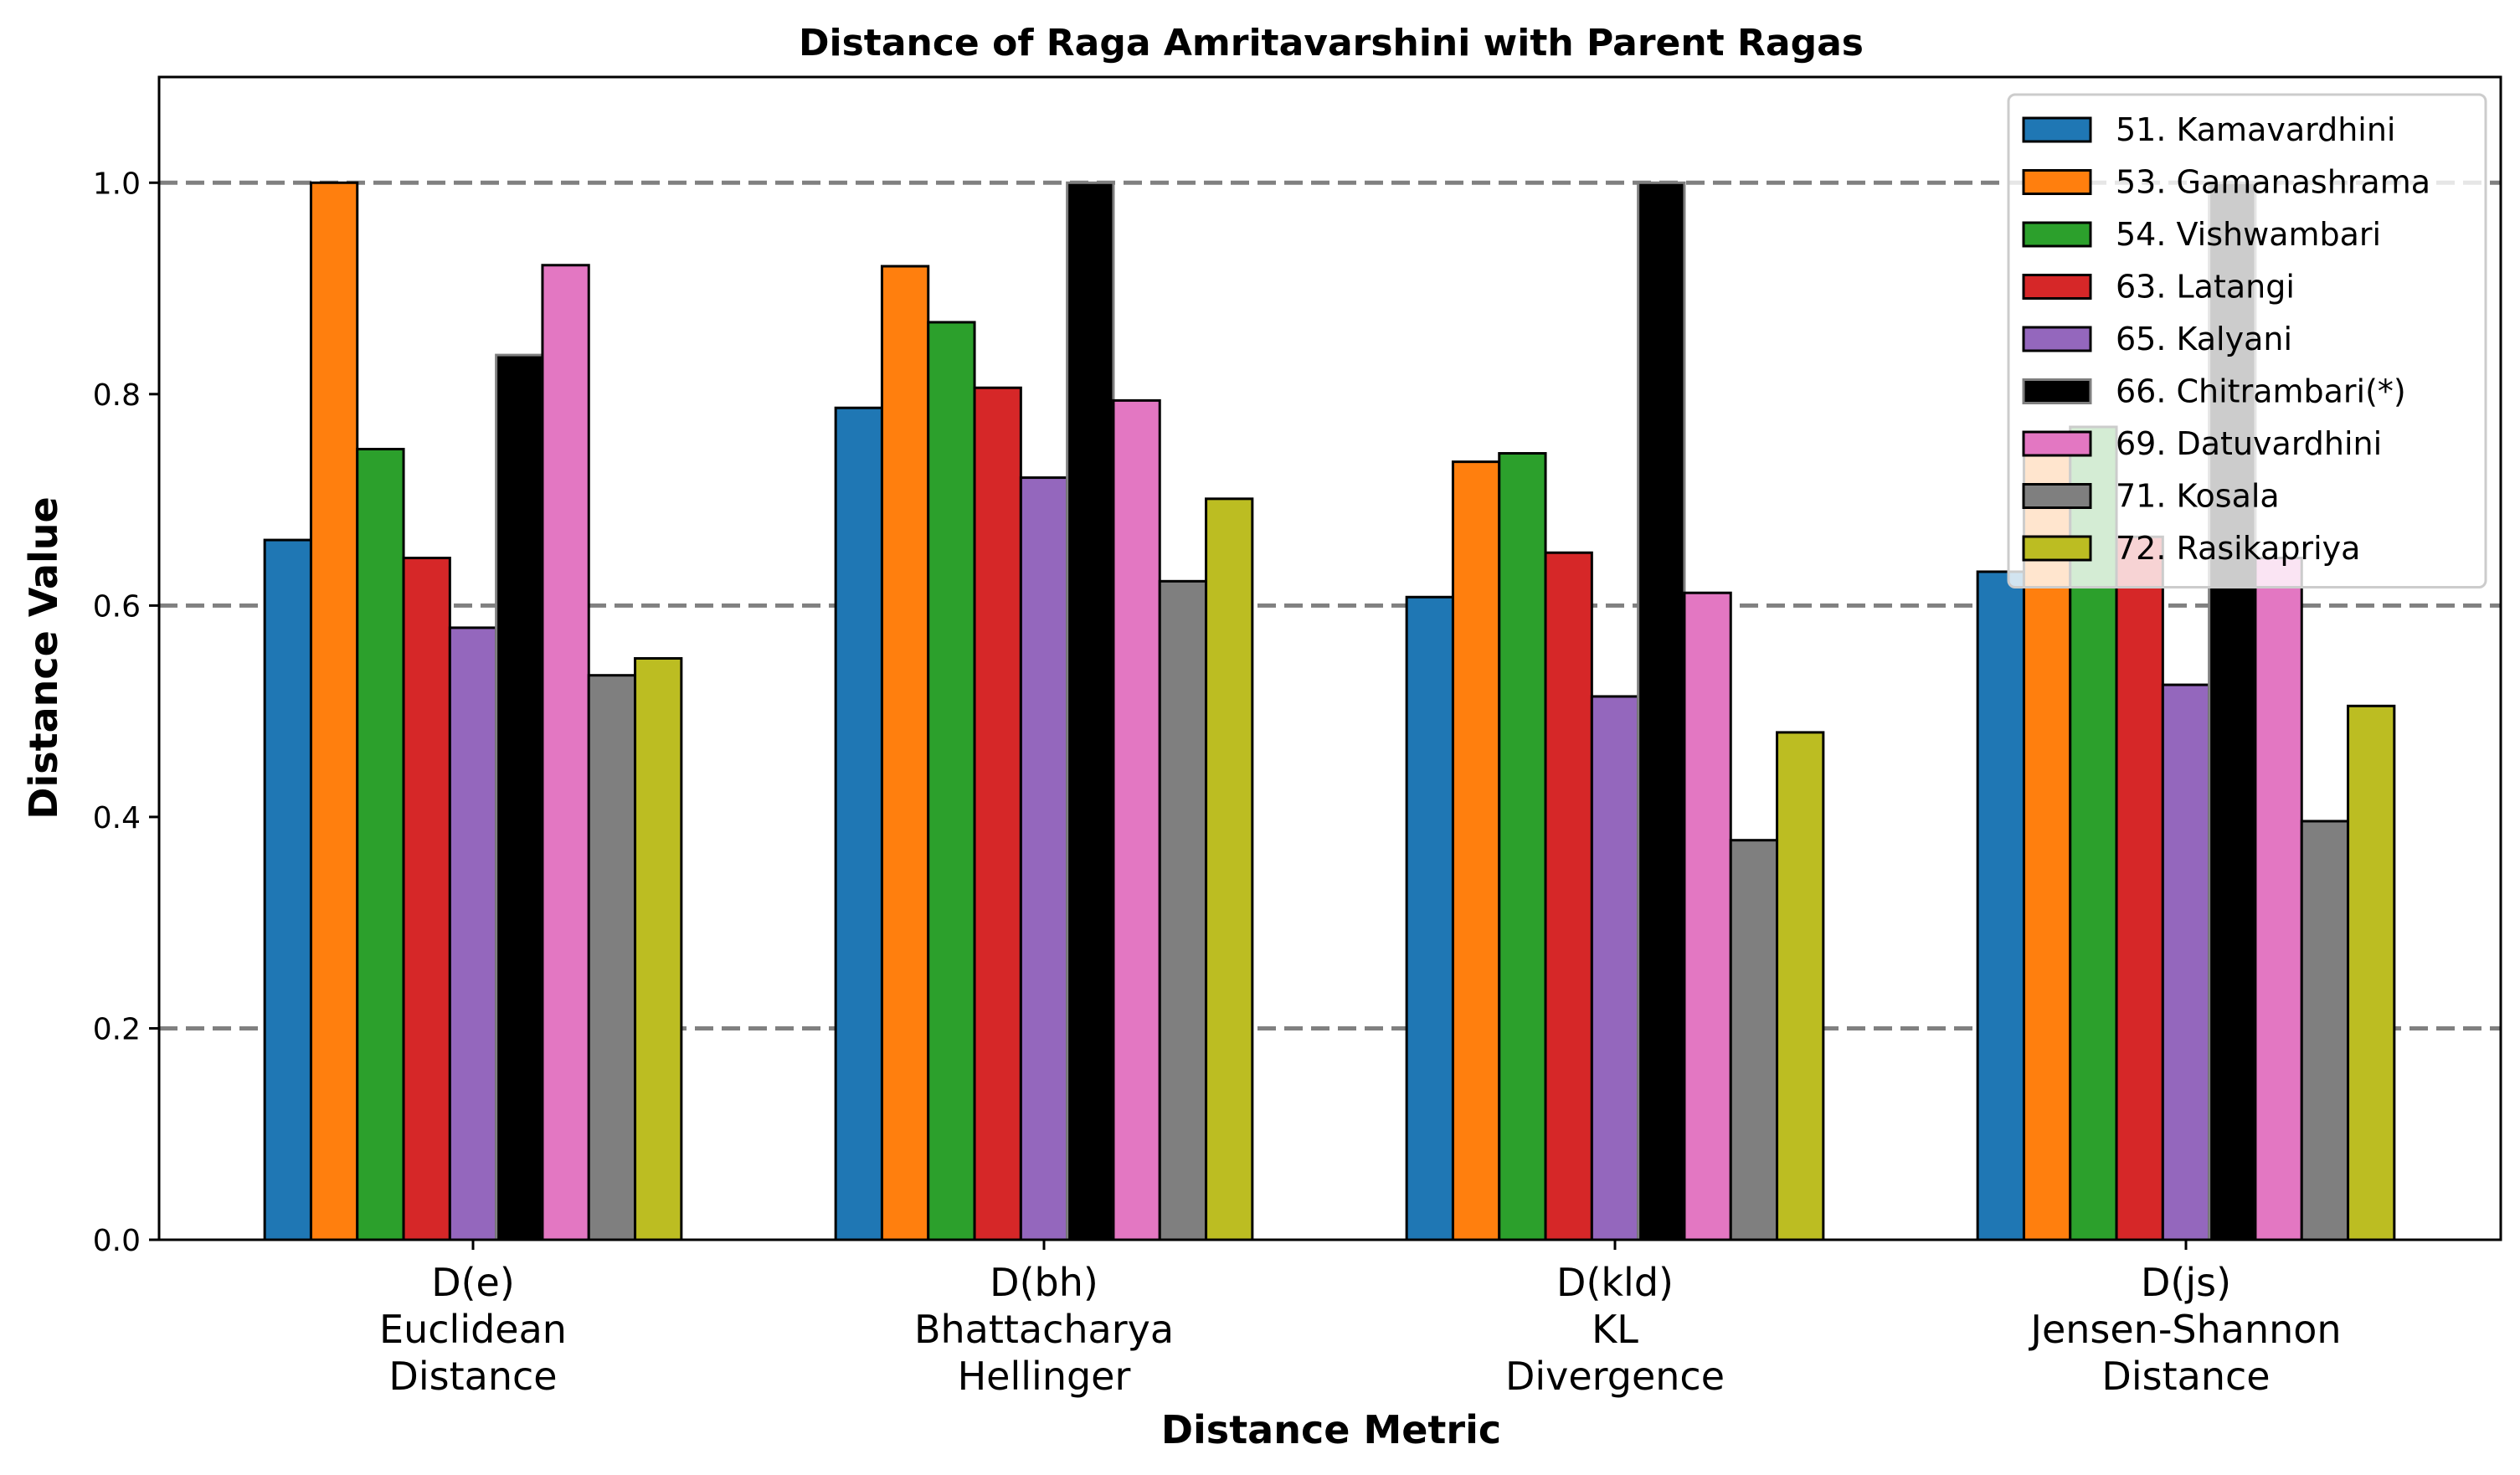 This screenshot has height=1475, width=2520. Describe the element at coordinates (1331, 1429) in the screenshot. I see `x-axis-label: Distance Metric` at that location.